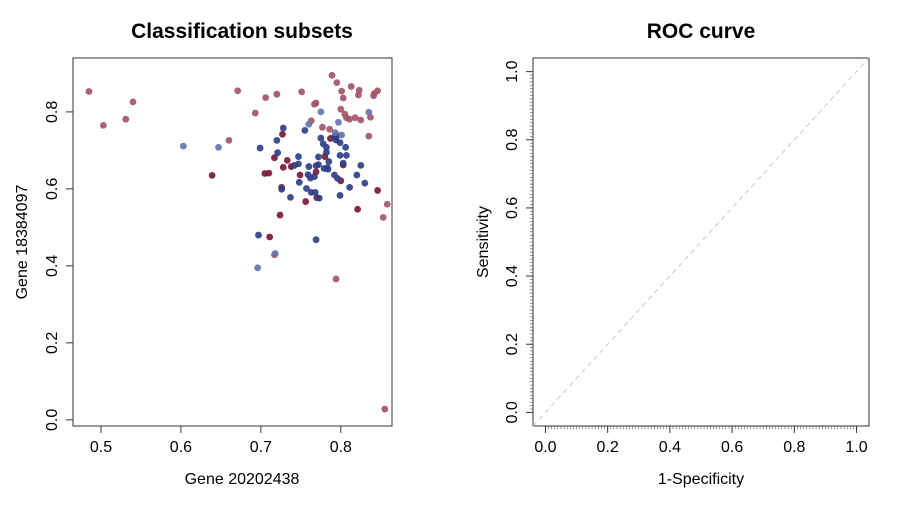 Image resolution: width=900 pixels, height=505 pixels. I want to click on roc-y-tick-label: 0.0, so click(512, 412).